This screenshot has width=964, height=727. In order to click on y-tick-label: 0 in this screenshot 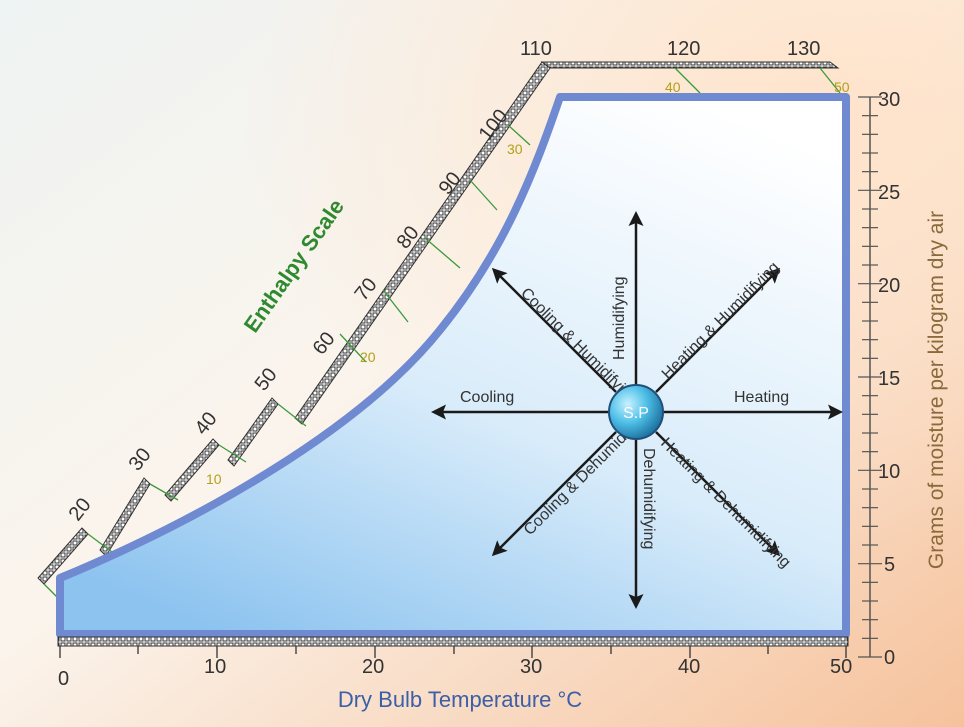, I will do `click(889, 658)`.